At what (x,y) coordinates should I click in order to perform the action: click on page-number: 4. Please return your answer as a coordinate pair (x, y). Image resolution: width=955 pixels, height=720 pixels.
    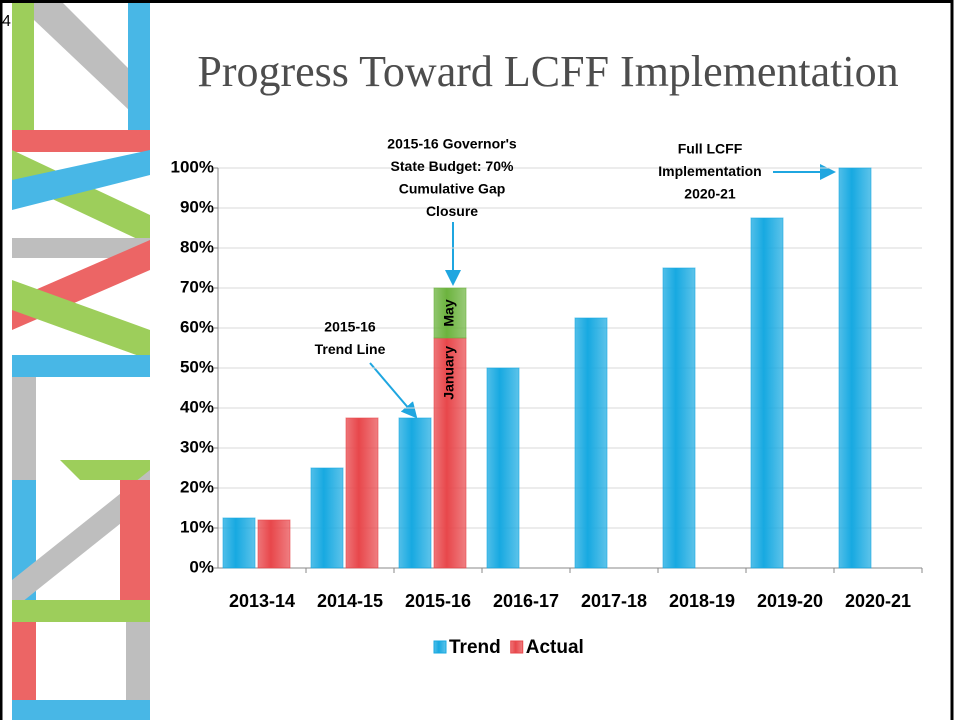
    Looking at the image, I should click on (6, 21).